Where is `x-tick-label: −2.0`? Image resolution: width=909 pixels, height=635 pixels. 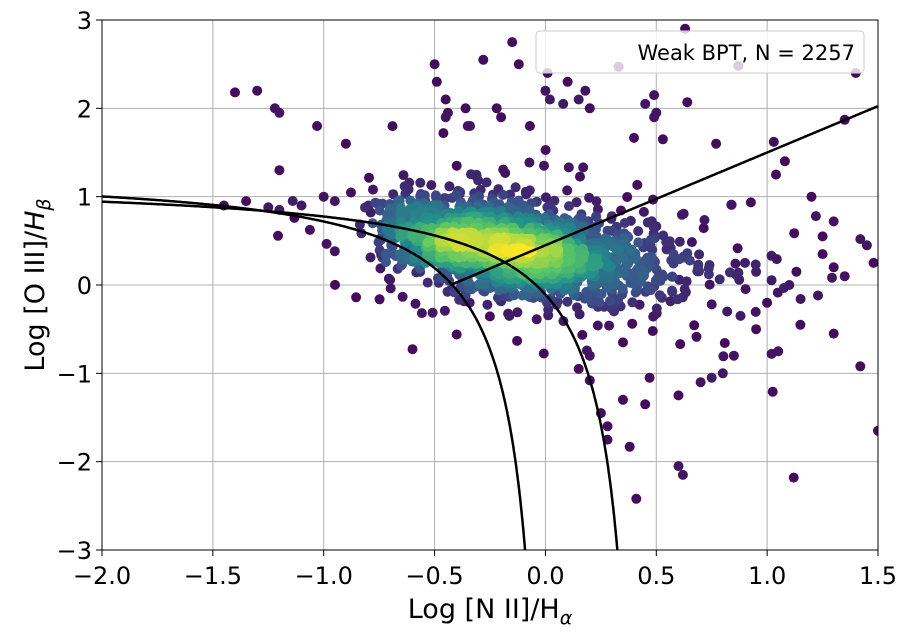
x-tick-label: −2.0 is located at coordinates (102, 576).